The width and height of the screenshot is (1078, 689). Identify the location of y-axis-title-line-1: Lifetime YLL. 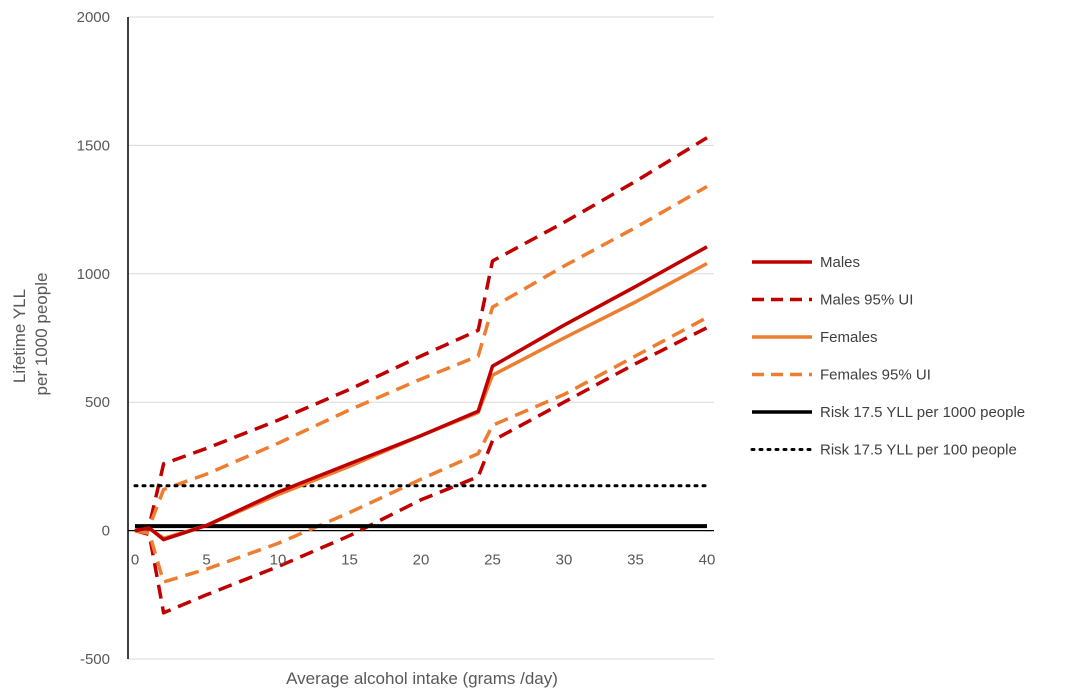
(19, 336).